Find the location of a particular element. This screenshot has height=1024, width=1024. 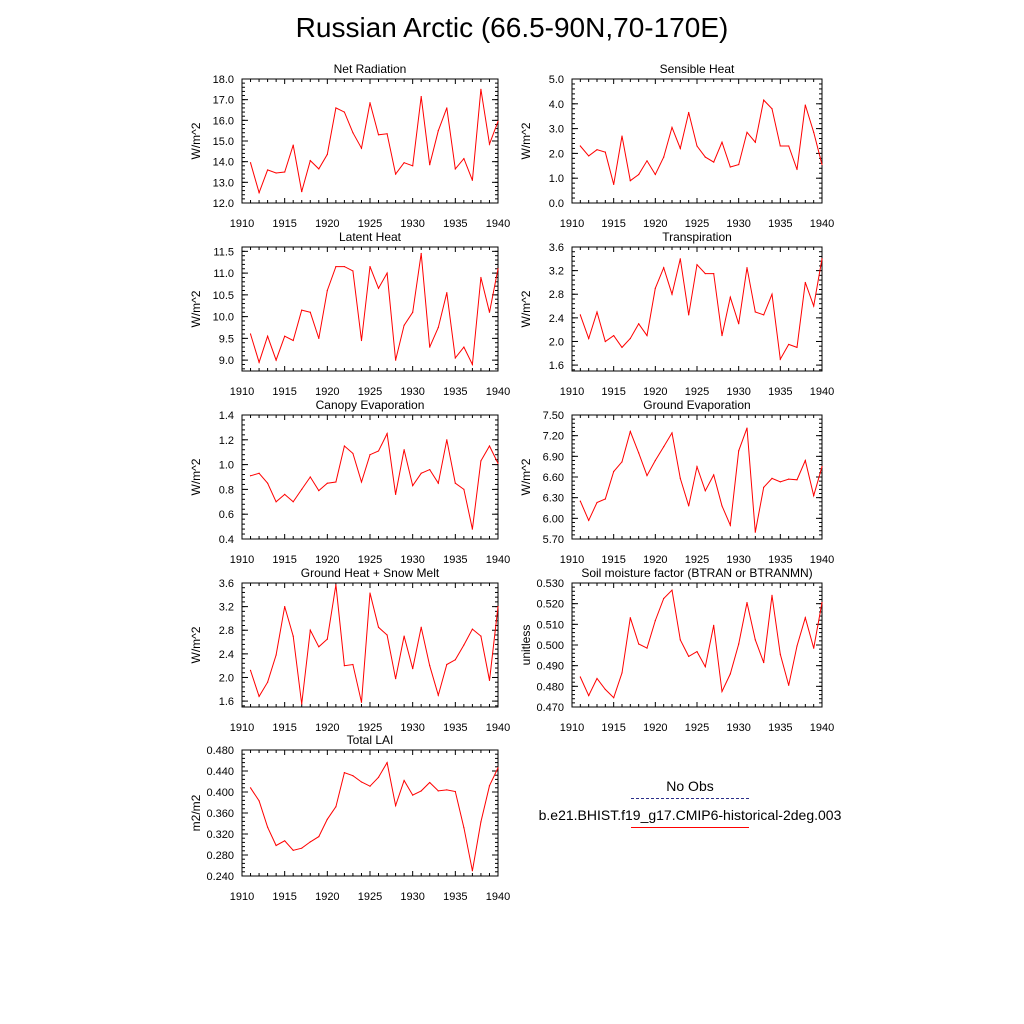

y-tick-label: 3.2 is located at coordinates (556, 272).